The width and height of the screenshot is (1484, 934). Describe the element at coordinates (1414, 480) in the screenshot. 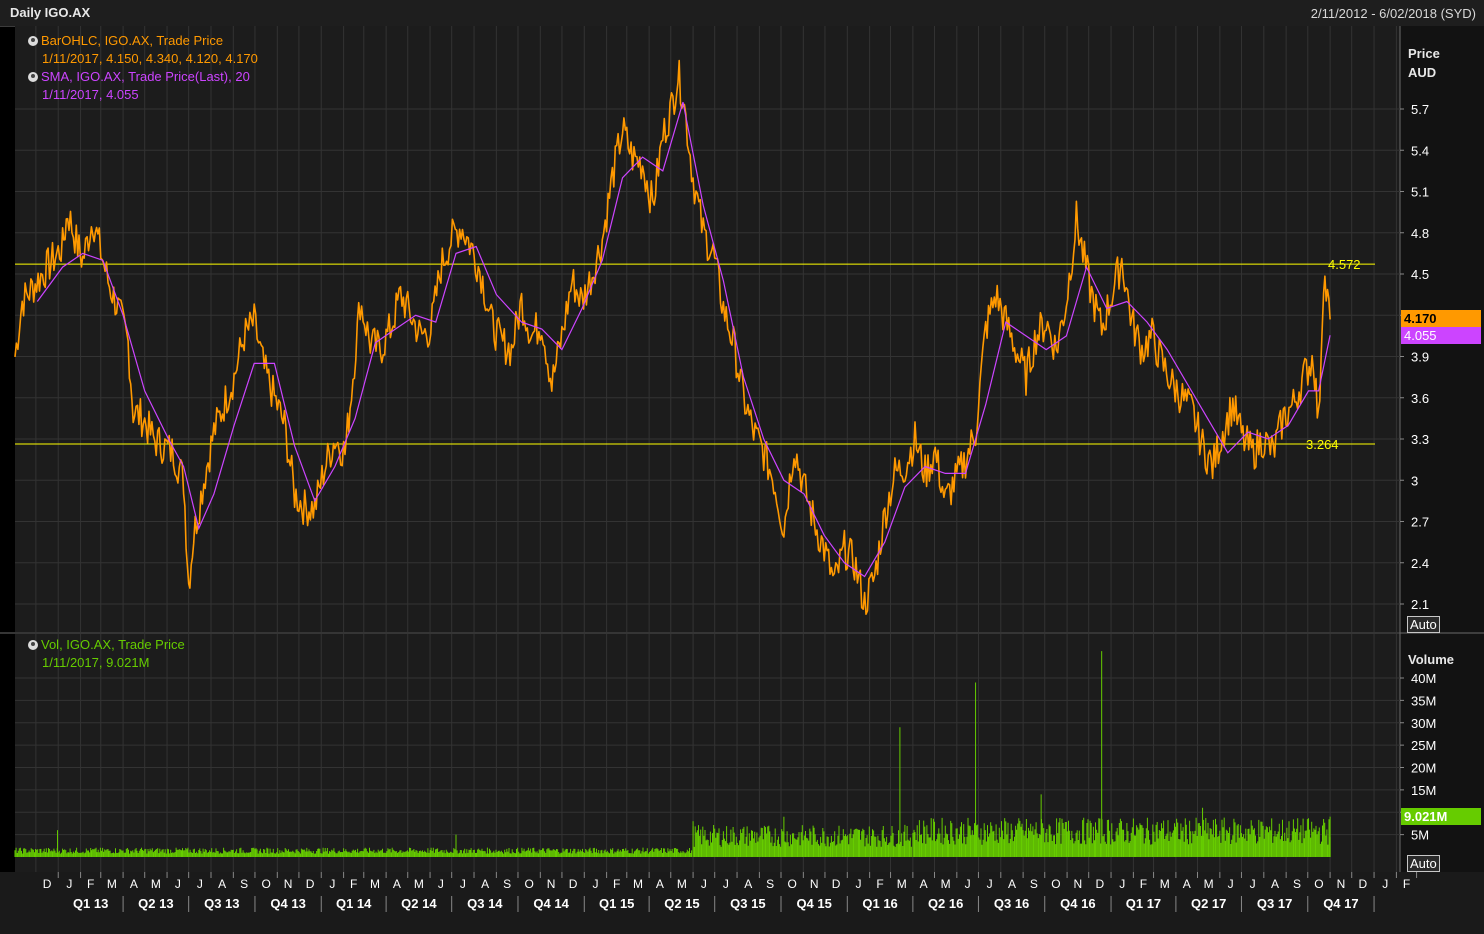

I see `y-tick-label: 3` at that location.